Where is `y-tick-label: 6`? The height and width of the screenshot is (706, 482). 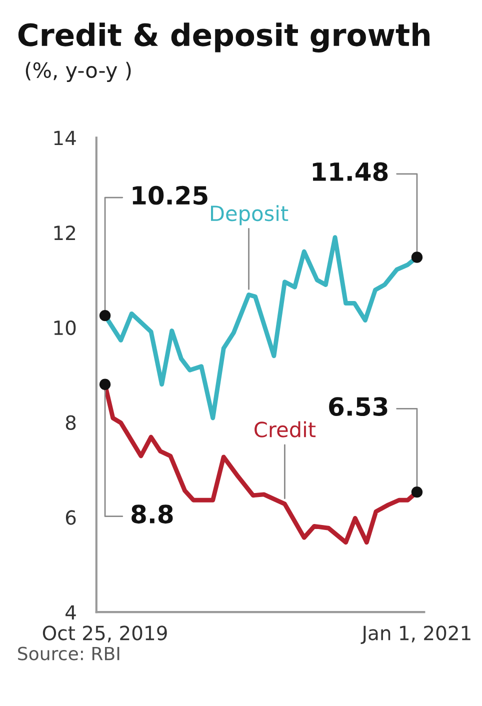
y-tick-label: 6 is located at coordinates (71, 517).